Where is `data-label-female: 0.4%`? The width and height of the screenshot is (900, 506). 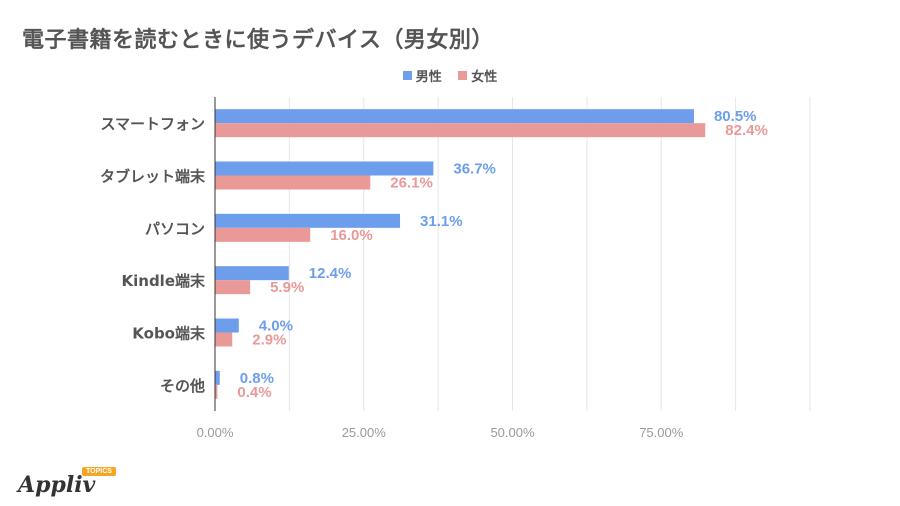
data-label-female: 0.4% is located at coordinates (254, 392).